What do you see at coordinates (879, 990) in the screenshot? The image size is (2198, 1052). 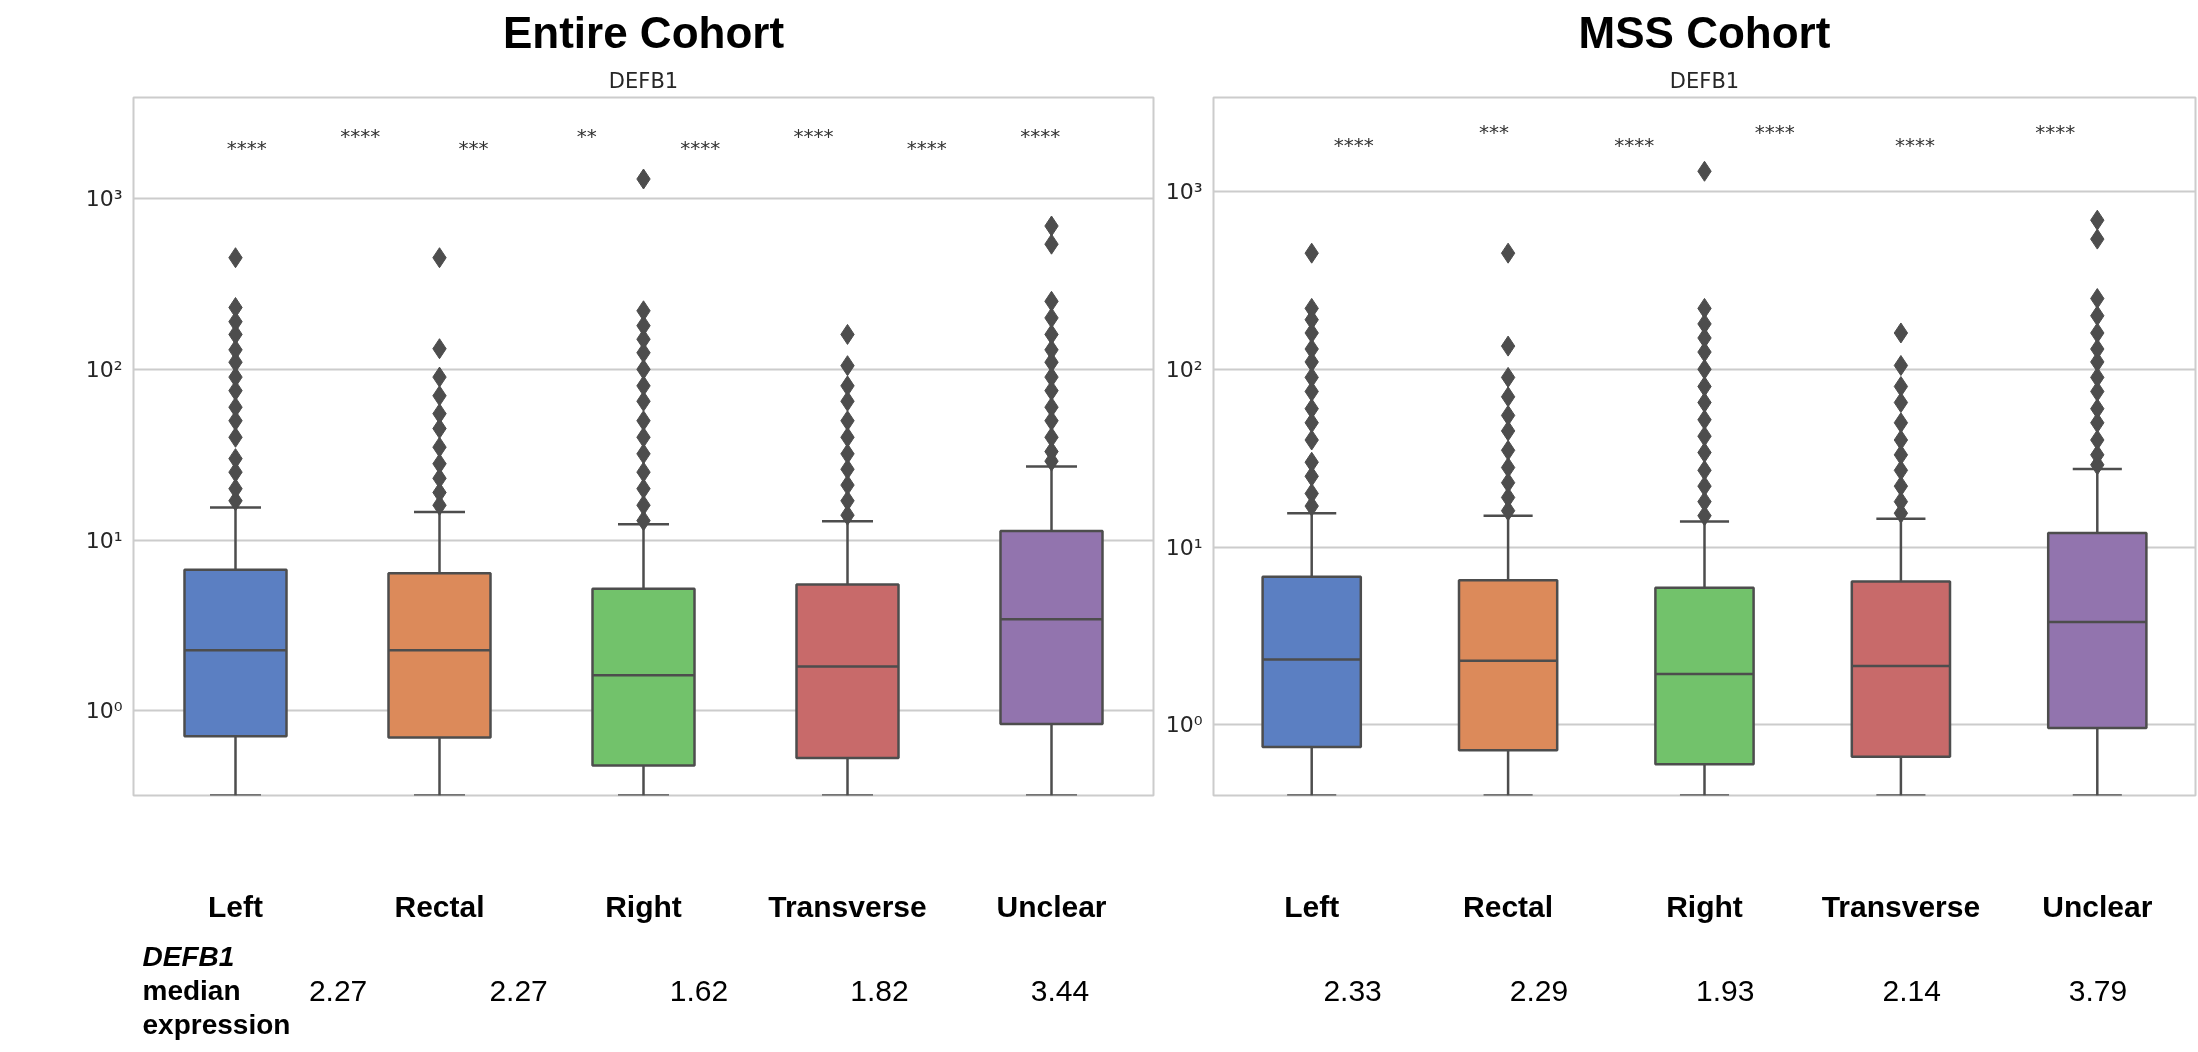 I see `text: 1.82` at bounding box center [879, 990].